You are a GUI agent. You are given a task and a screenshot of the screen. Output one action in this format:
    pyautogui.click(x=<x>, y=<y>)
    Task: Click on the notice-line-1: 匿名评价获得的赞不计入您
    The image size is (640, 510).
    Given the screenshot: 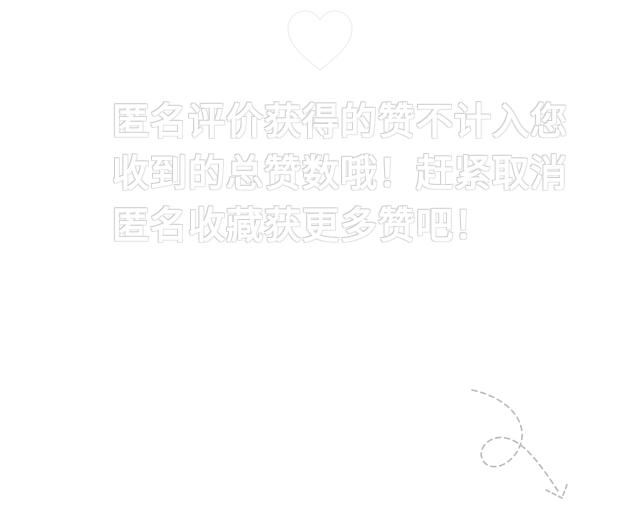 What is the action you would take?
    pyautogui.click(x=340, y=121)
    